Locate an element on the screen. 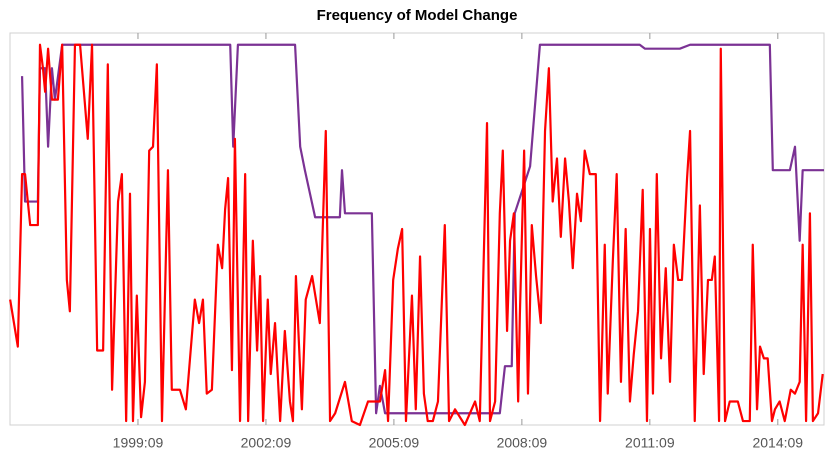  x-tick-label: 2014:09 is located at coordinates (777, 443).